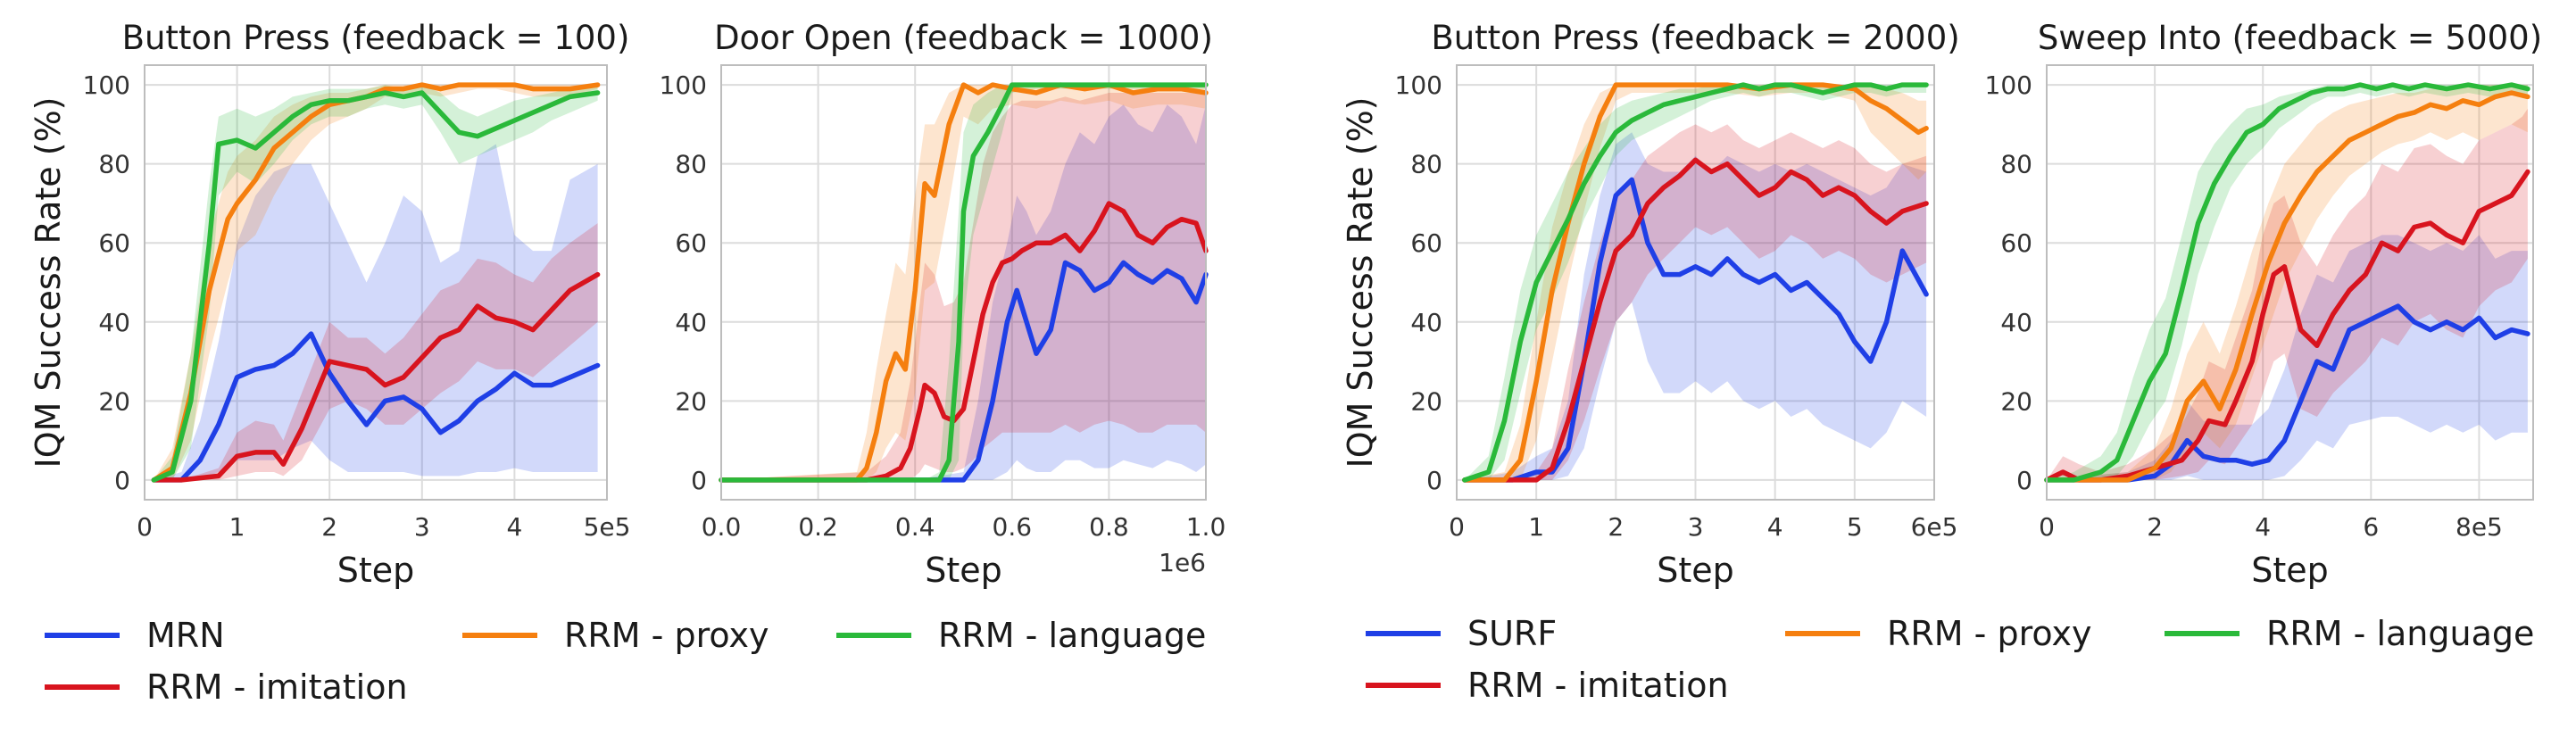  Describe the element at coordinates (1695, 38) in the screenshot. I see `chart-title: Button Press (feedback = 2000)` at that location.